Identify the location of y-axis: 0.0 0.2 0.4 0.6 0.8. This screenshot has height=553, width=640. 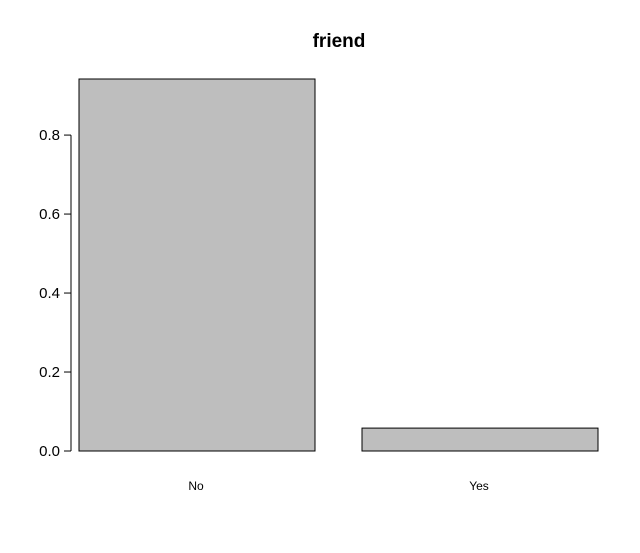
(55, 293).